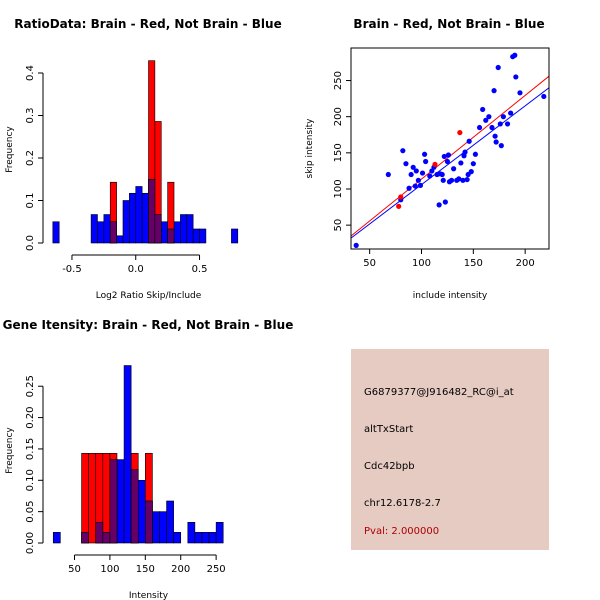 The width and height of the screenshot is (600, 600). What do you see at coordinates (10, 450) in the screenshot?
I see `gene-hist-y-label: Frequency` at bounding box center [10, 450].